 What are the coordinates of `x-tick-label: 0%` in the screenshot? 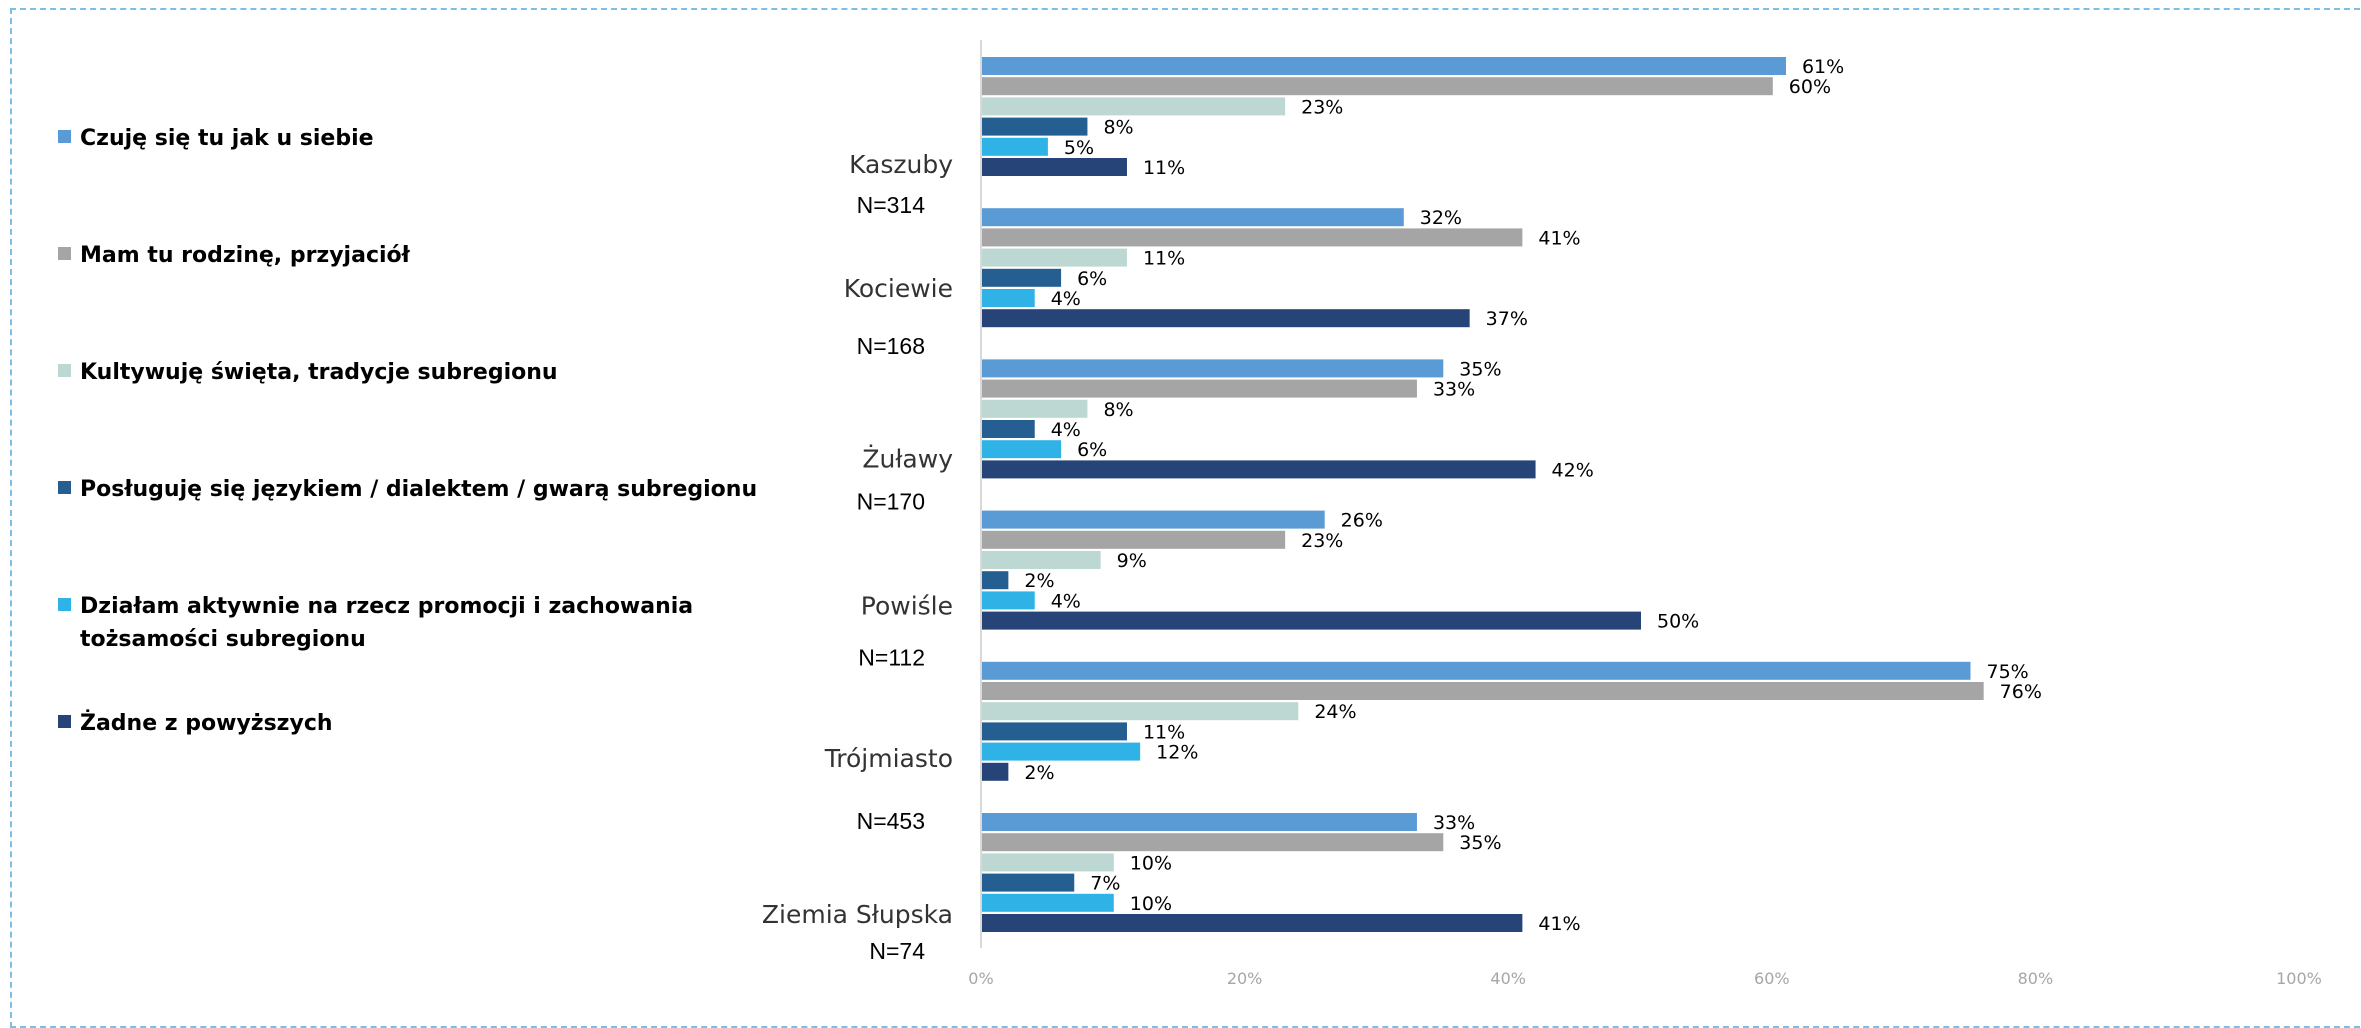 It's located at (980, 978).